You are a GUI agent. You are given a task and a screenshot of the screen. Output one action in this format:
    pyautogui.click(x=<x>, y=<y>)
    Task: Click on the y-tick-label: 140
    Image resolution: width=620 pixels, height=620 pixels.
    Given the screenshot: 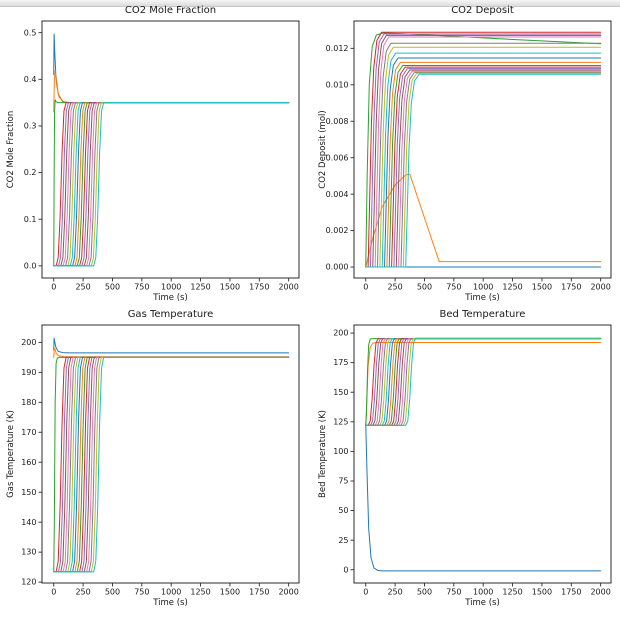 What is the action you would take?
    pyautogui.click(x=28, y=522)
    